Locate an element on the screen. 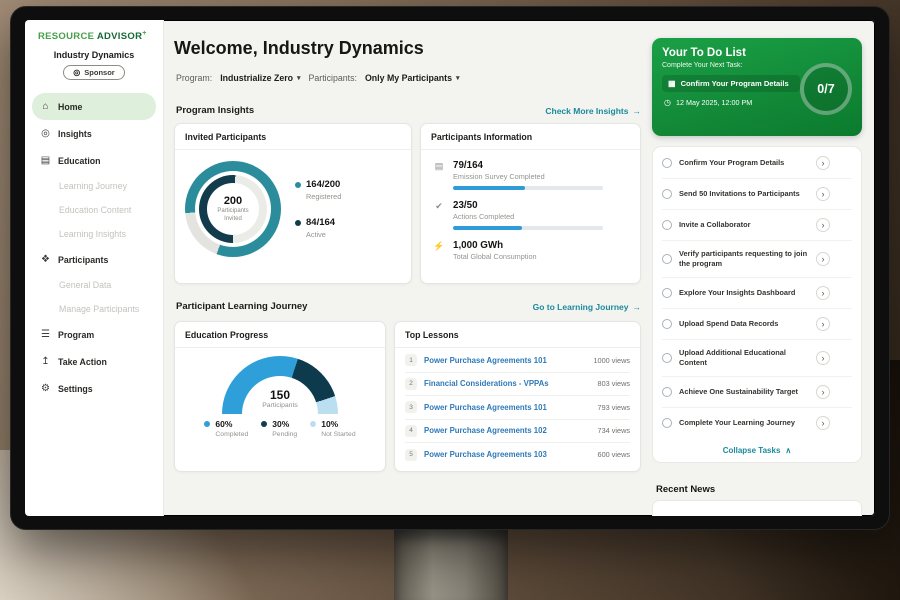 The width and height of the screenshot is (900, 600). sidebar-item-program: ☰ Program is located at coordinates (94, 334).